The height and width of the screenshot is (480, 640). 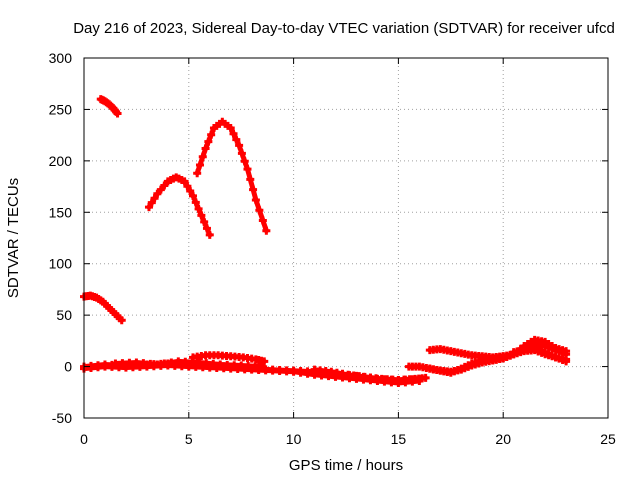 I want to click on x-tick-label: 20, so click(x=503, y=439).